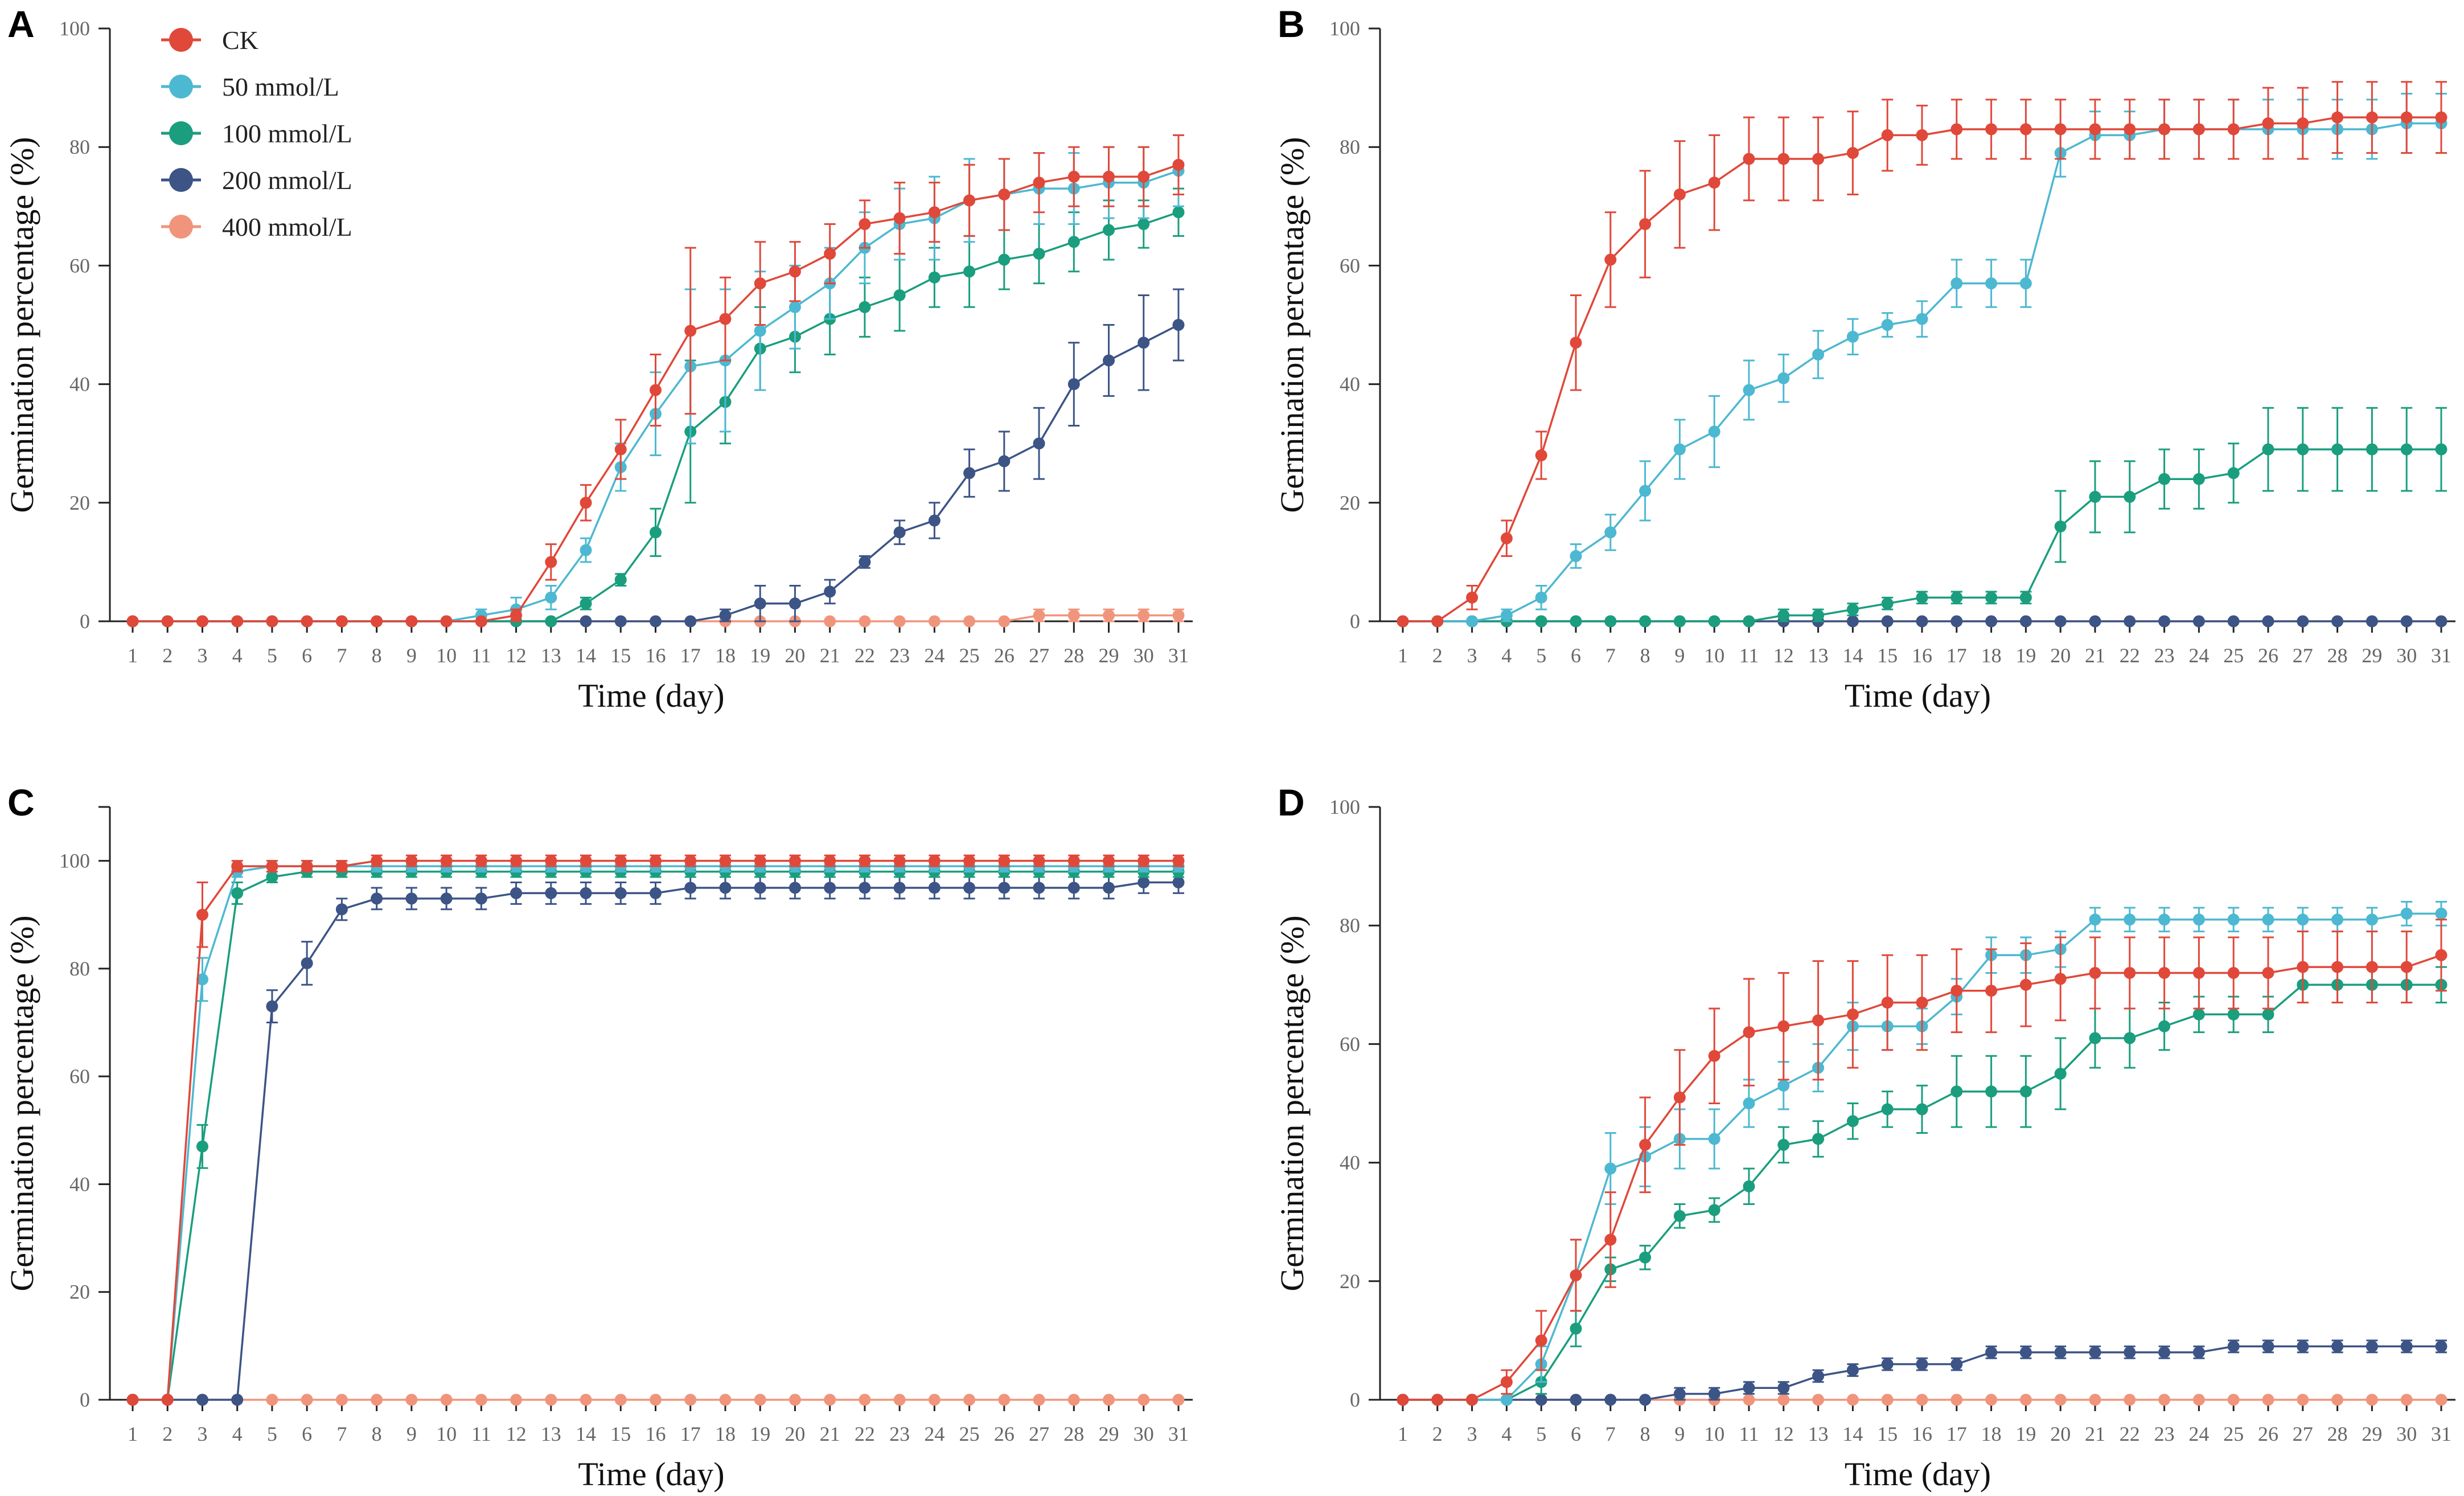 The width and height of the screenshot is (2464, 1496). What do you see at coordinates (1350, 265) in the screenshot?
I see `panel-b-y-tick-label: 60` at bounding box center [1350, 265].